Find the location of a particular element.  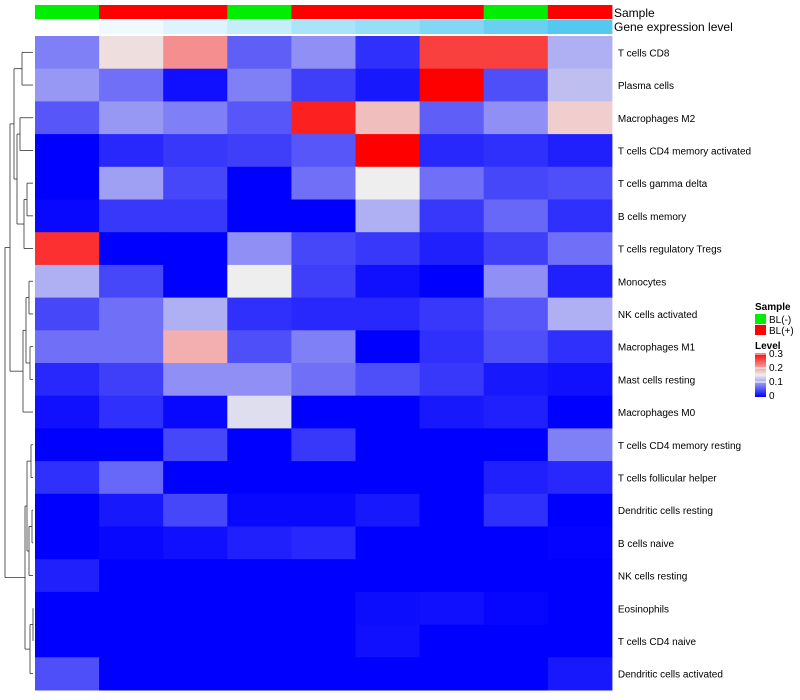

sample-annotation-bar is located at coordinates (324, 12).